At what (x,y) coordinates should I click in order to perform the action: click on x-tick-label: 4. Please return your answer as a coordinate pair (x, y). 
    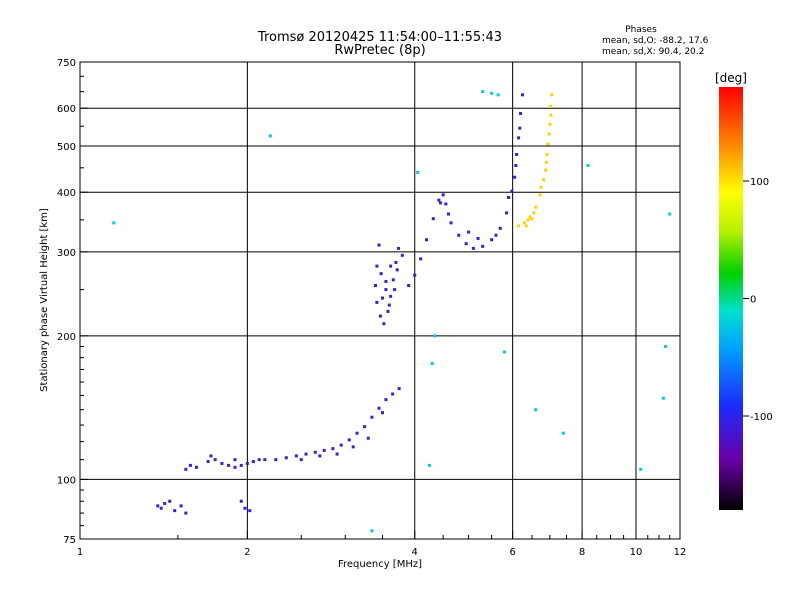
    Looking at the image, I should click on (415, 552).